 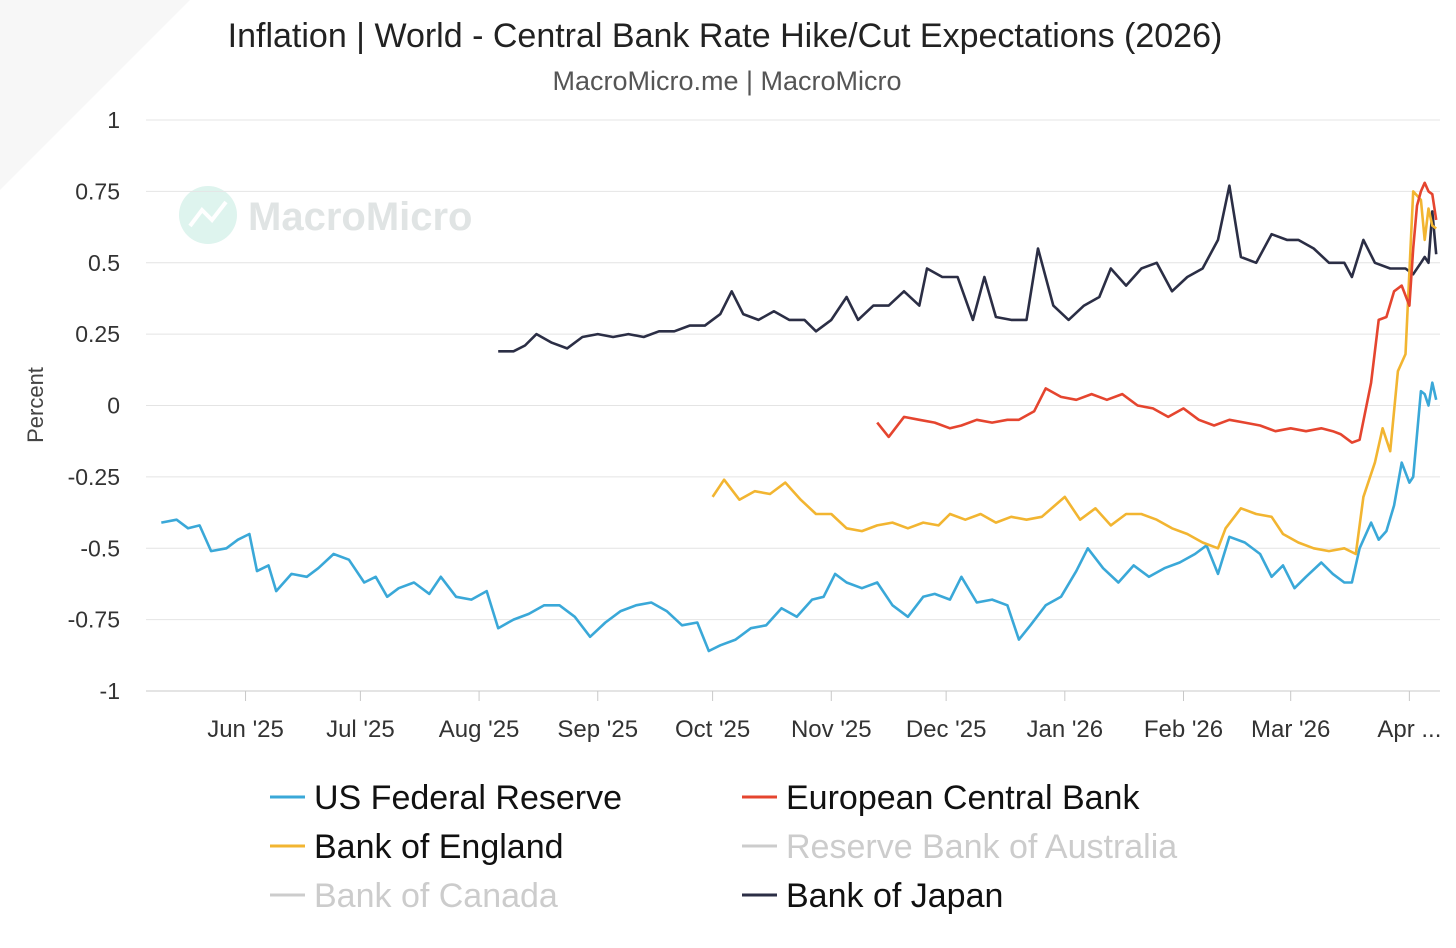 I want to click on legend-label: Bank of Canada, so click(x=436, y=896).